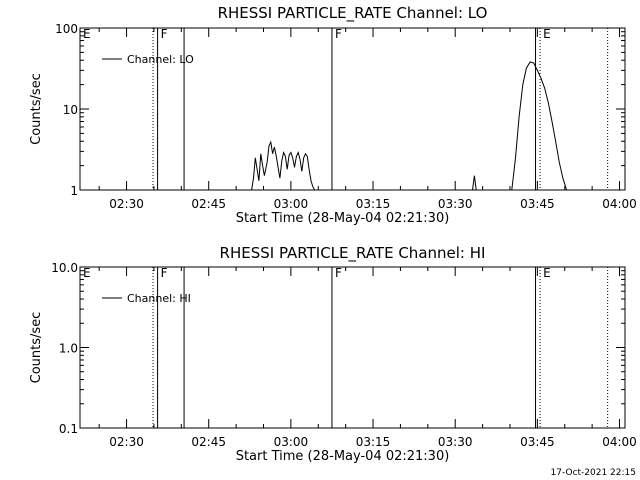  What do you see at coordinates (593, 473) in the screenshot?
I see `footer-timestamp: 17-Oct-2021 22:15` at bounding box center [593, 473].